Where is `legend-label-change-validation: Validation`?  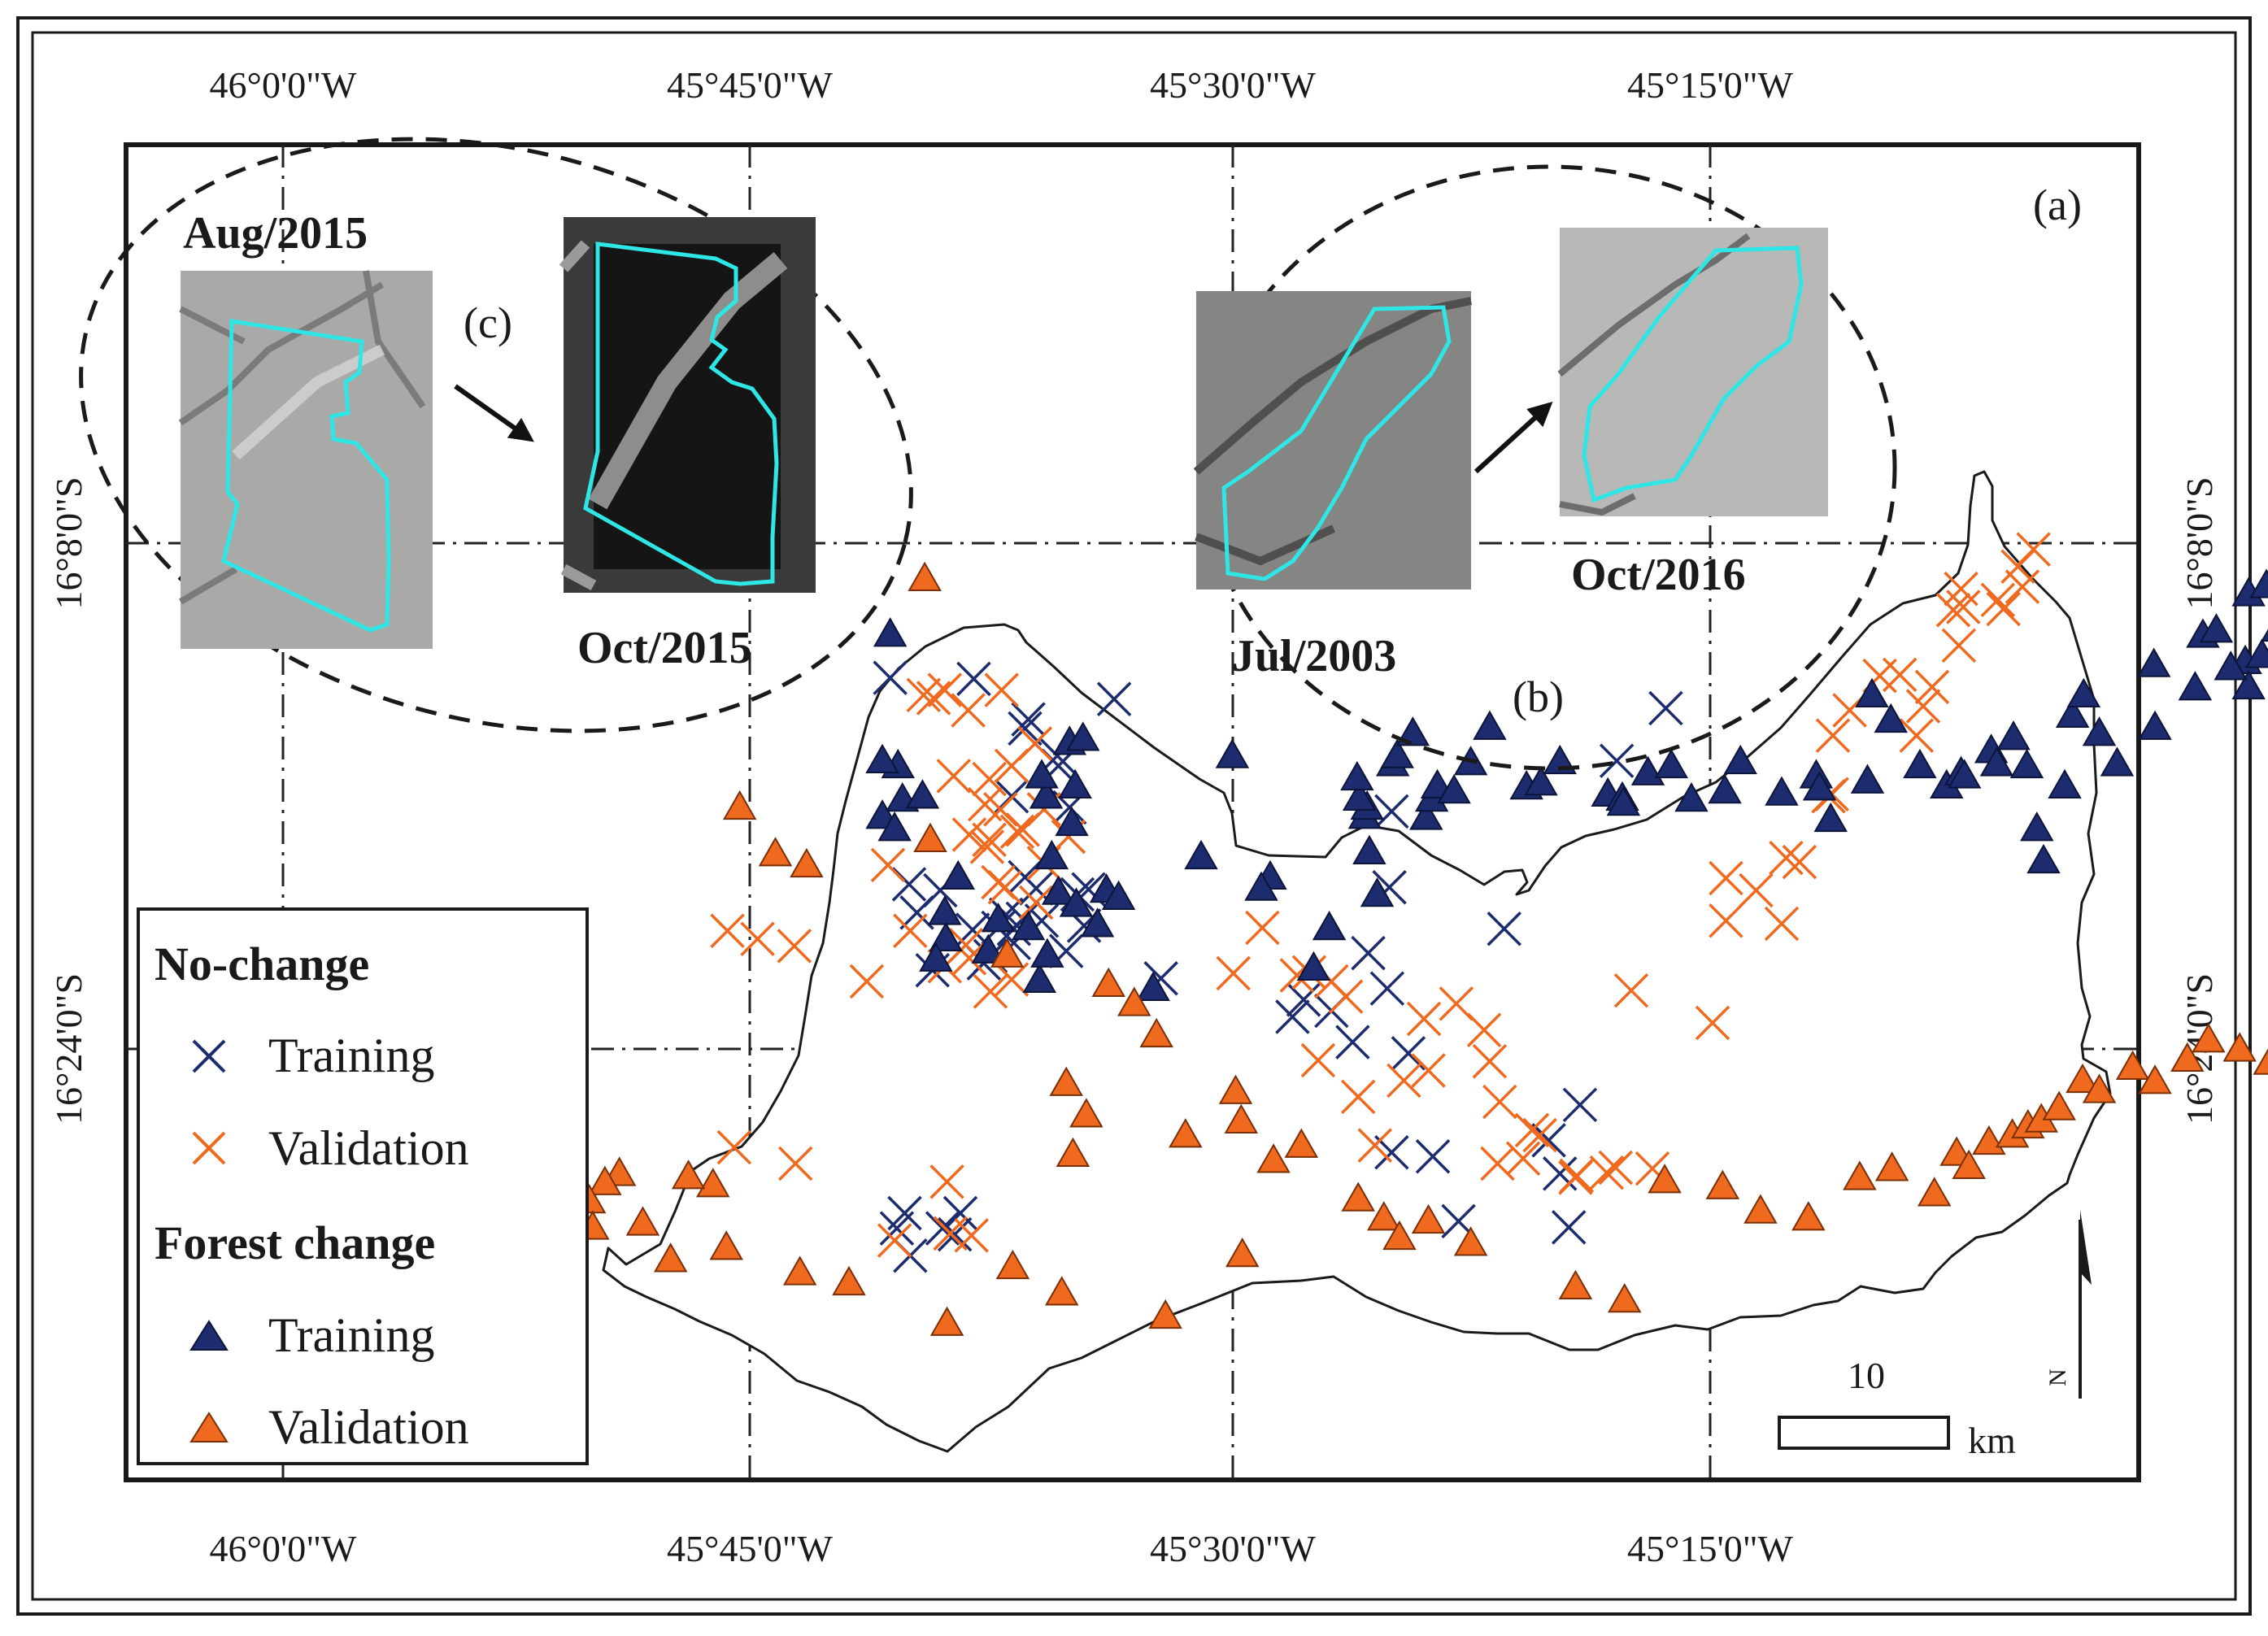
legend-label-change-validation: Validation is located at coordinates (368, 1427).